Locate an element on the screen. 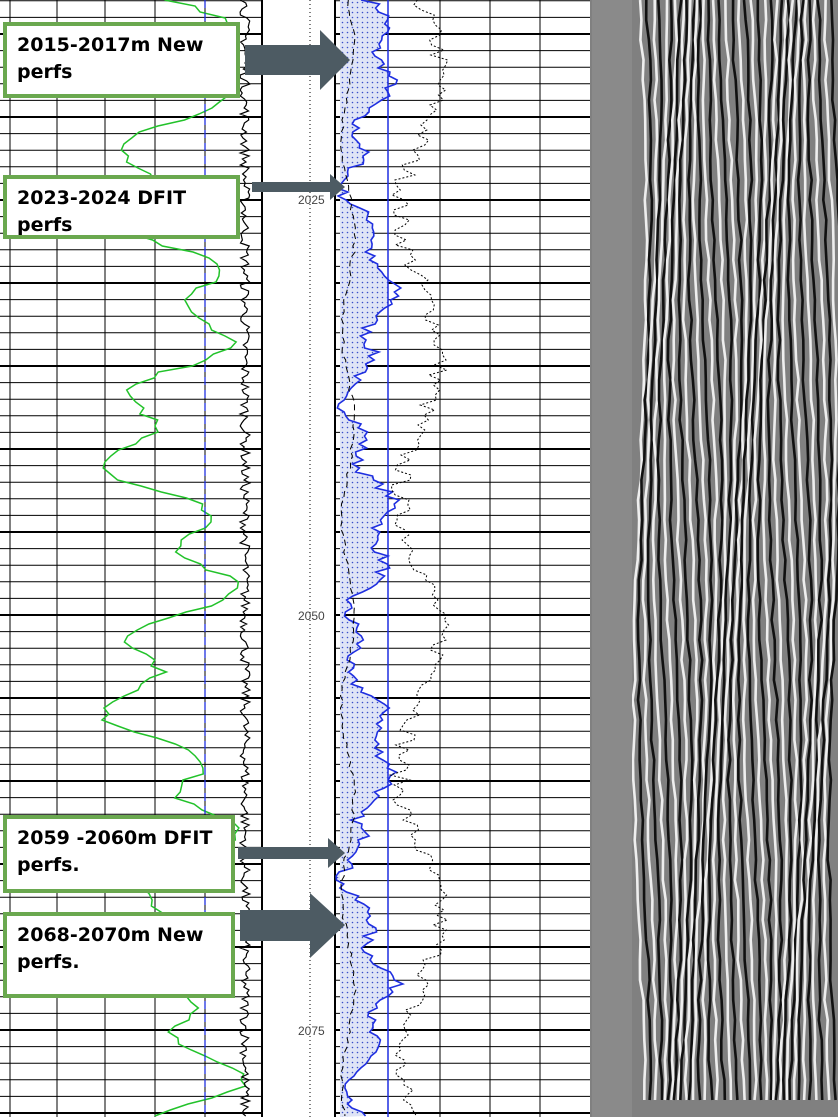 Image resolution: width=838 pixels, height=1117 pixels. annotation-box: 2068-2070m New perfs. is located at coordinates (119, 955).